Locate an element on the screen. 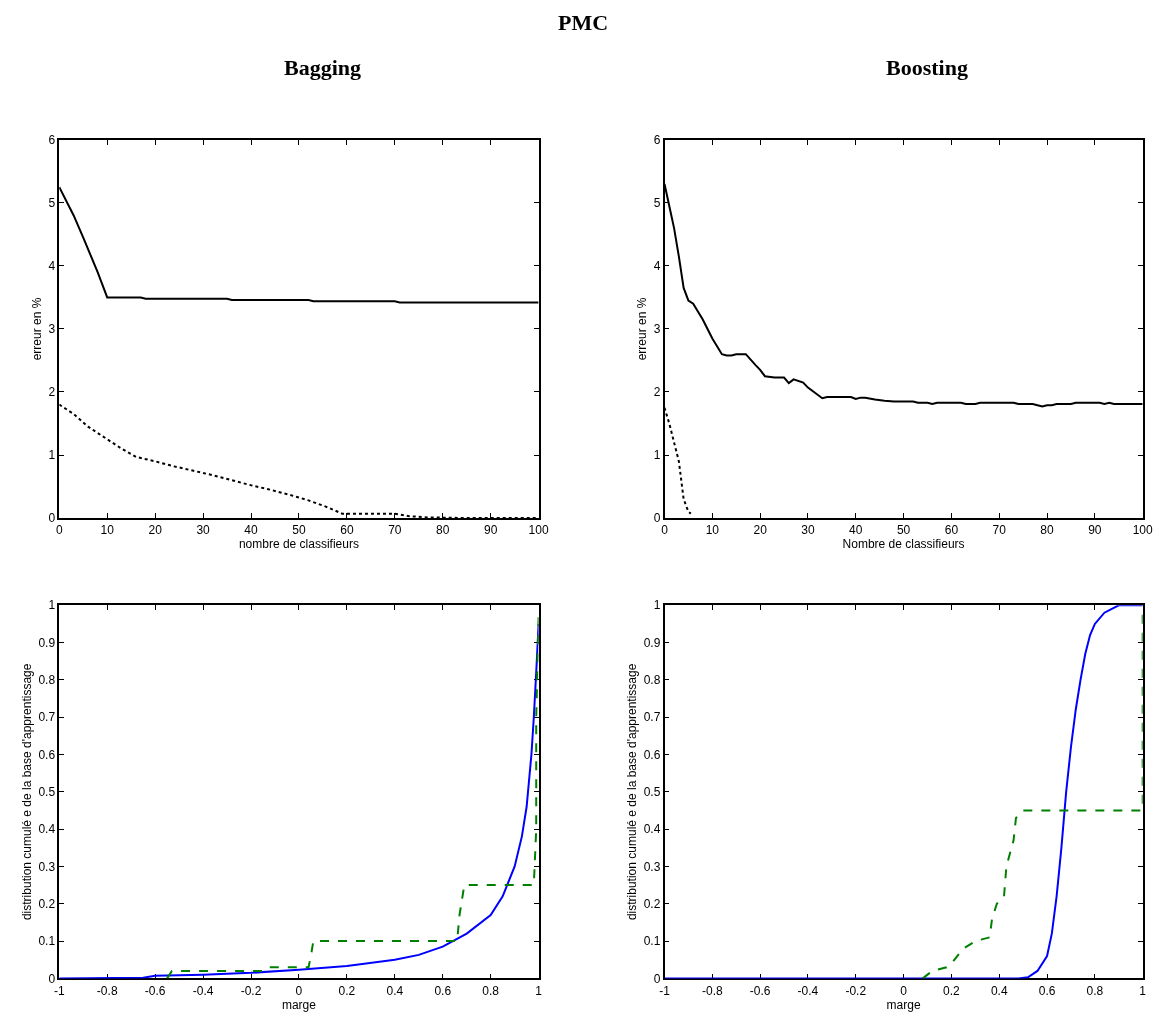 The image size is (1170, 1028). chart-title: PMC is located at coordinates (583, 22).